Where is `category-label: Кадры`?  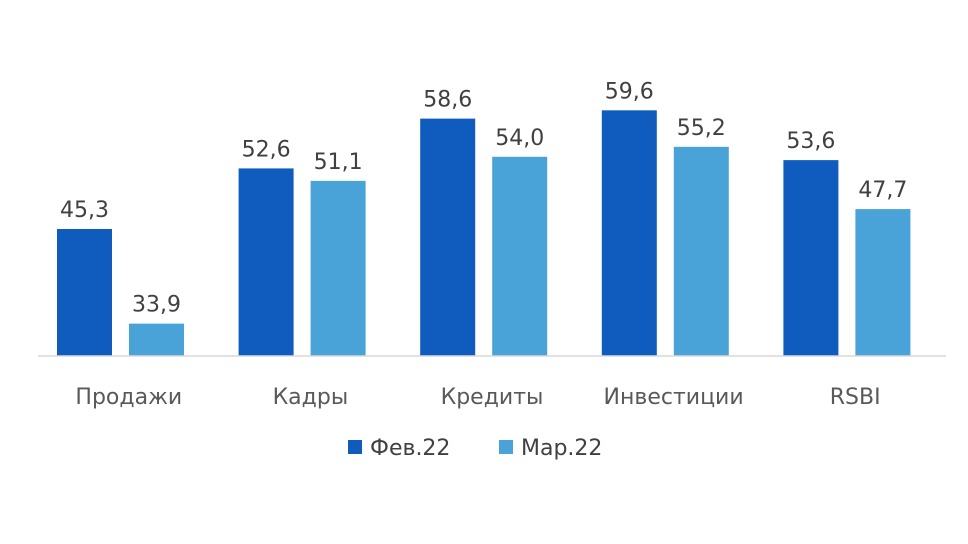
category-label: Кадры is located at coordinates (311, 397).